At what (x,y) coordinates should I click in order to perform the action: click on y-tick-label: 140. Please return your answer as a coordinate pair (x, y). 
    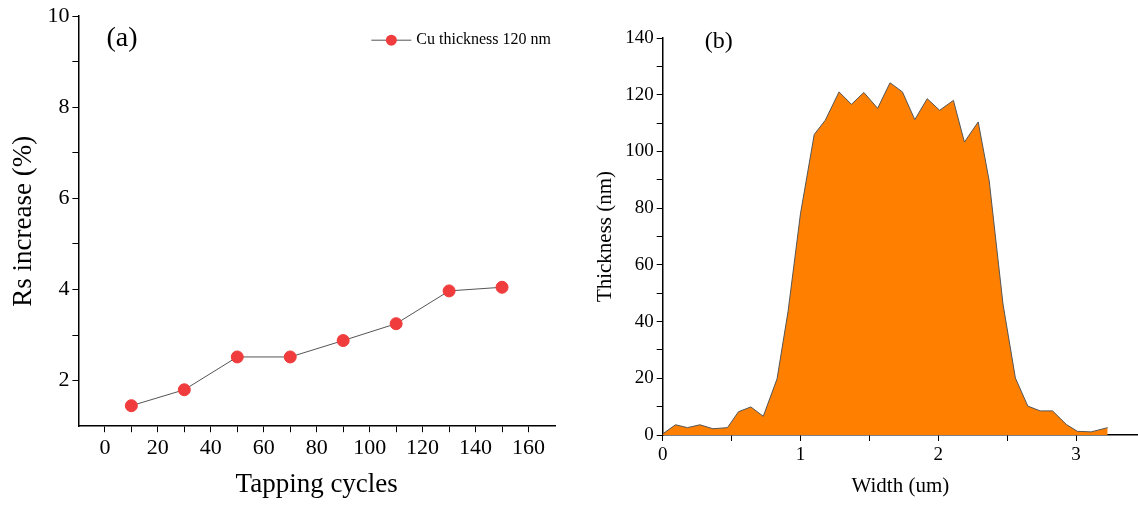
    Looking at the image, I should click on (639, 36).